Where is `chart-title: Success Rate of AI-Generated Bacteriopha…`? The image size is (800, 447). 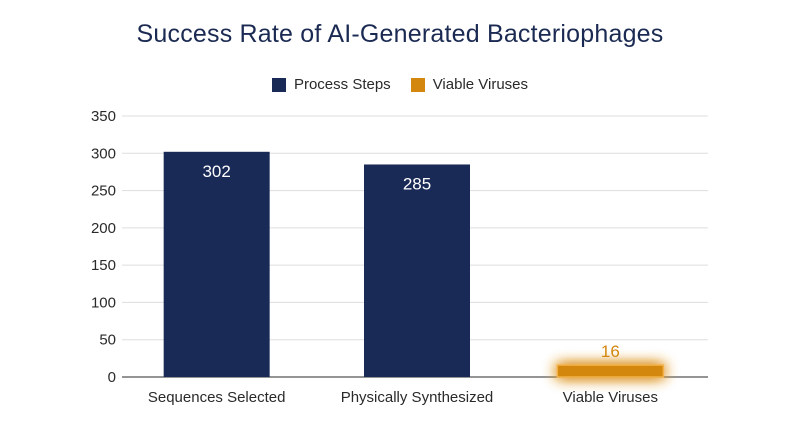 chart-title: Success Rate of AI-Generated Bacteriopha… is located at coordinates (400, 34).